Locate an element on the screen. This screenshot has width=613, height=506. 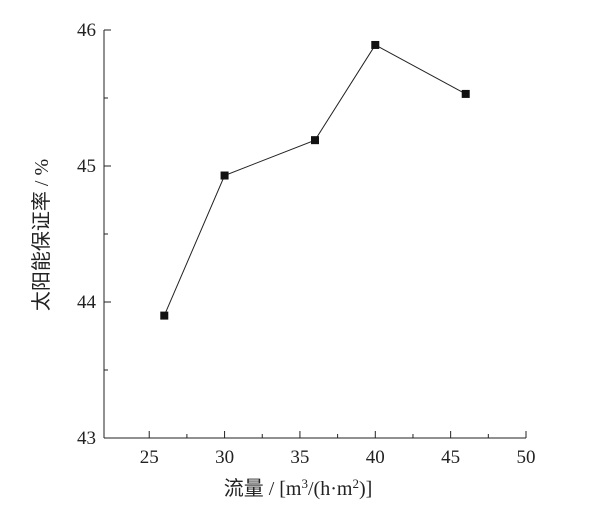
y-tick-label: 46 is located at coordinates (86, 30).